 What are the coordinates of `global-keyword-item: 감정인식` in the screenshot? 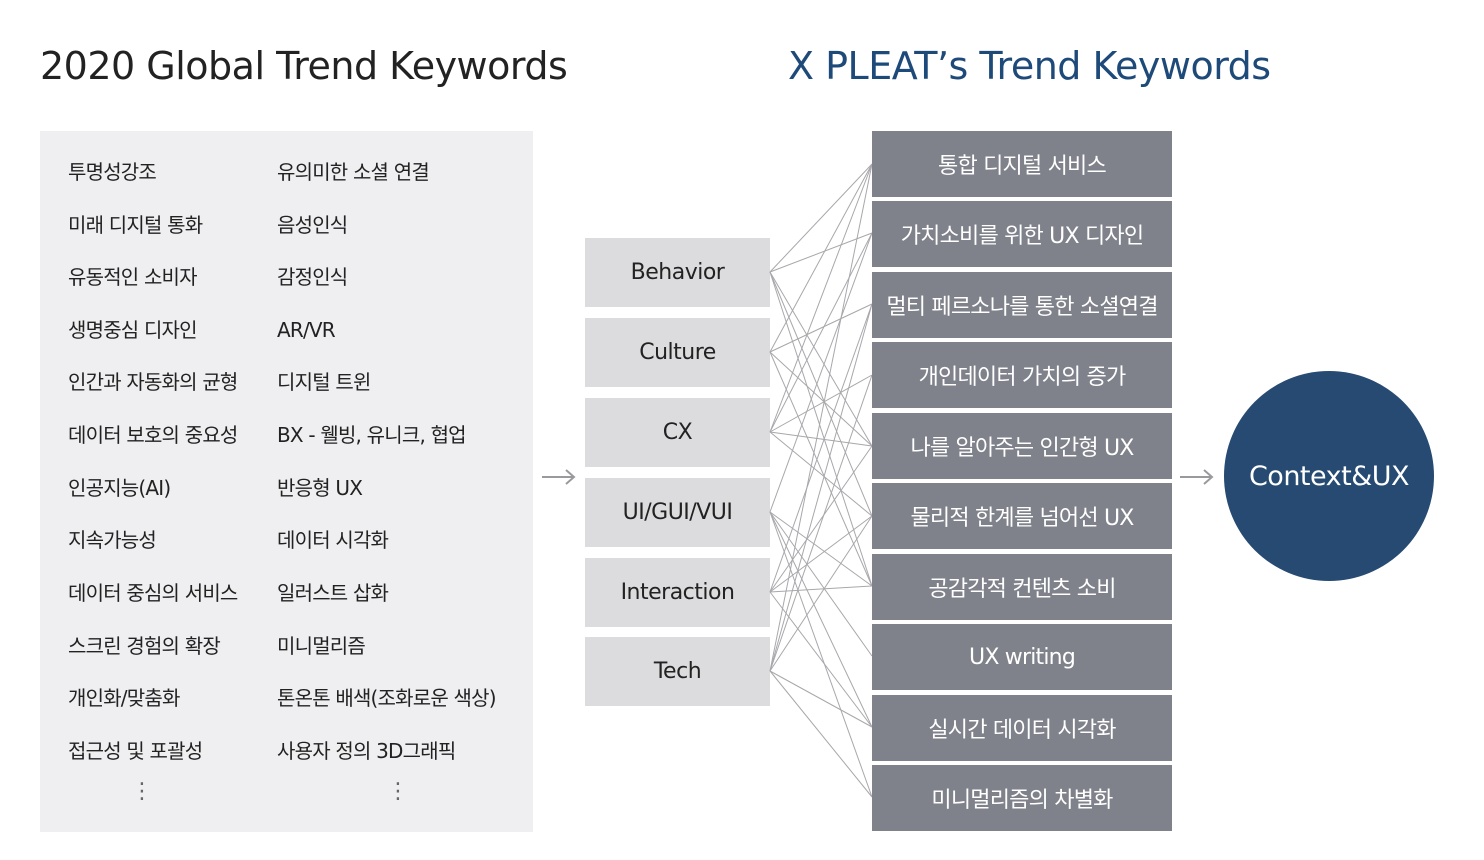 It's located at (312, 277).